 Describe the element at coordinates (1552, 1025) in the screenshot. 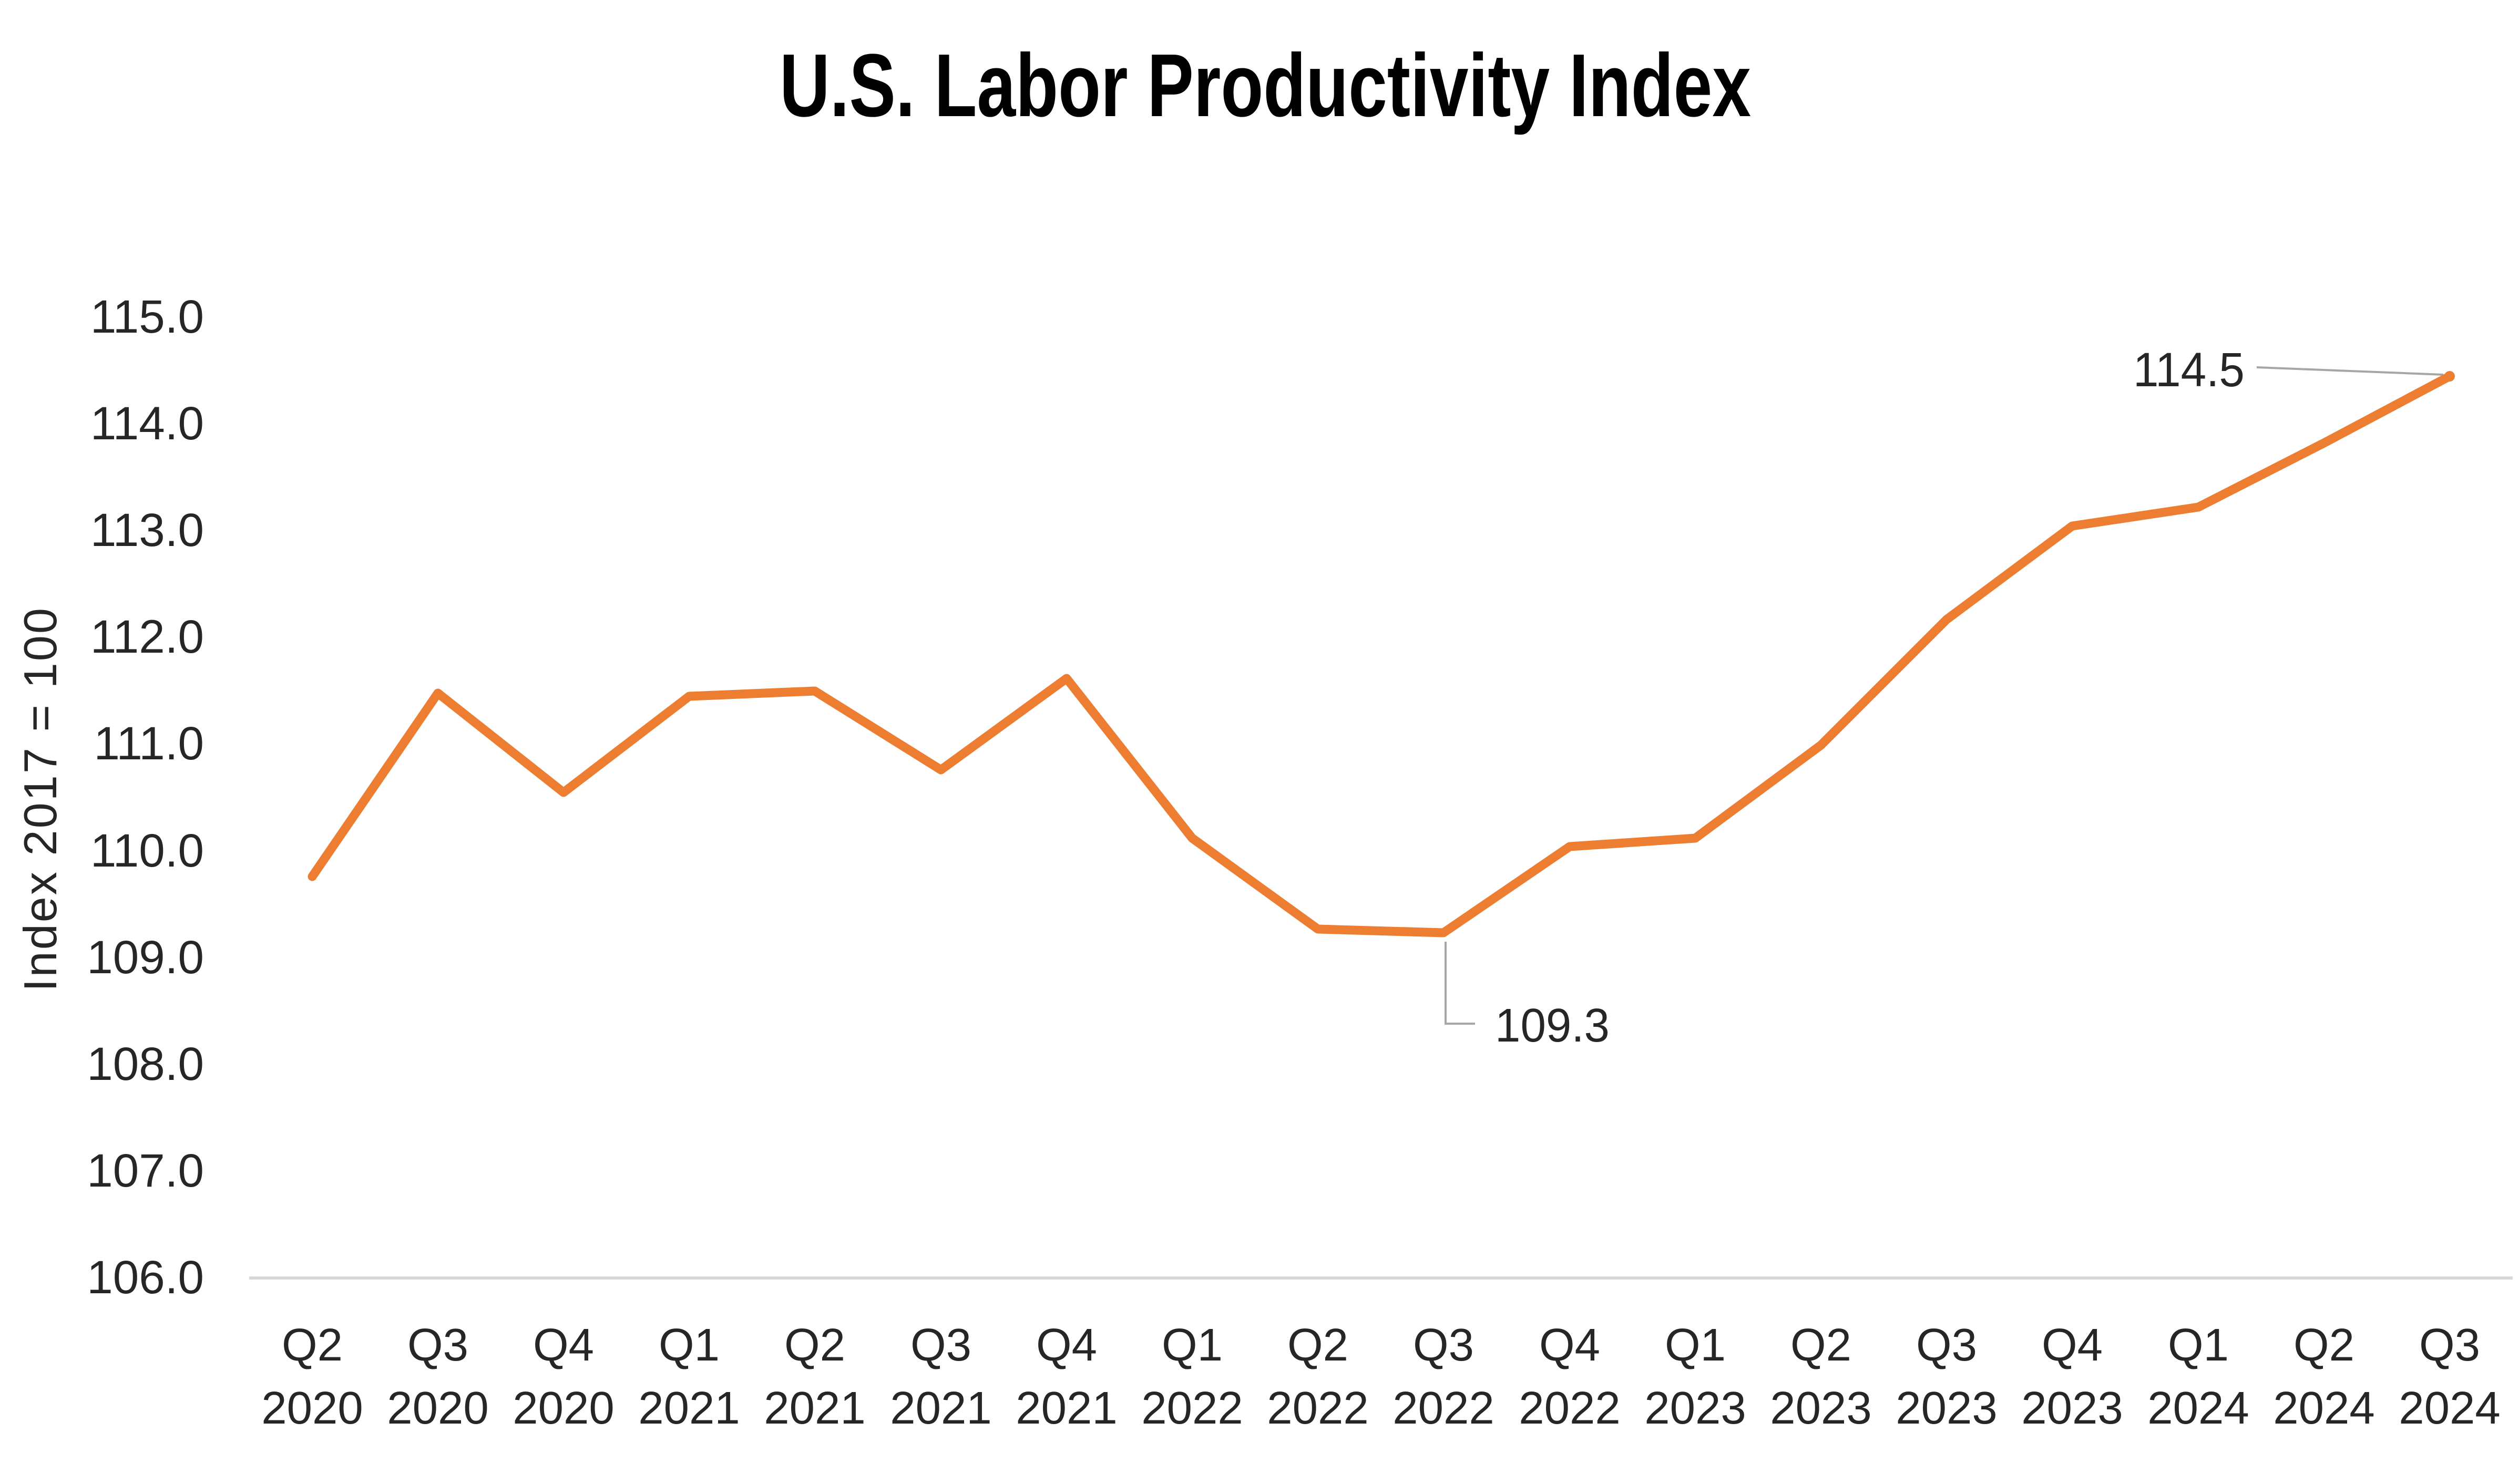

I see `svg-text: 109.3` at that location.